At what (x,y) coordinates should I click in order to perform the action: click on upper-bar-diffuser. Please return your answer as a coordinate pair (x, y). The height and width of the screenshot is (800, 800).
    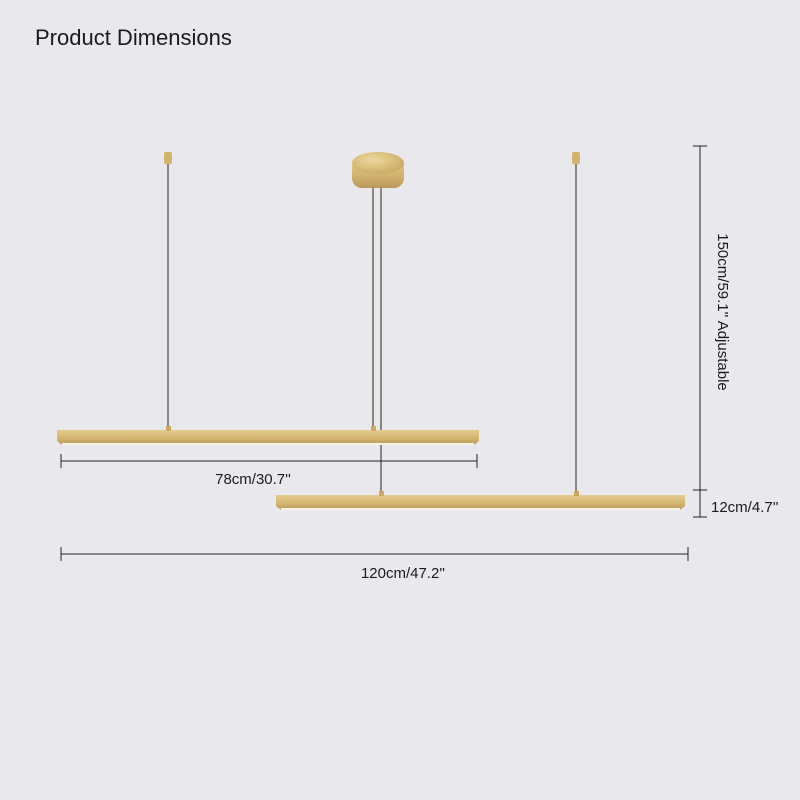
    Looking at the image, I should click on (268, 444).